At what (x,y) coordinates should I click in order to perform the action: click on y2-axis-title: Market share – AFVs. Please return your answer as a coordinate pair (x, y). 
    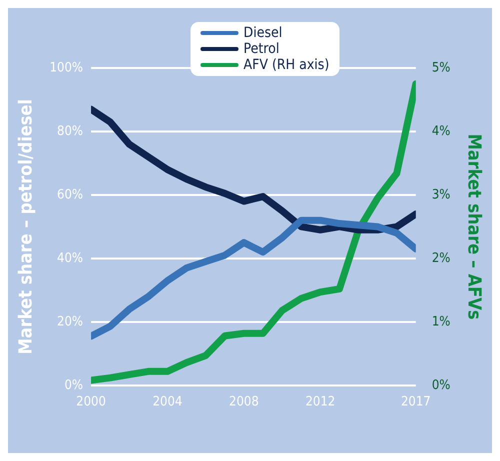
    Looking at the image, I should click on (474, 227).